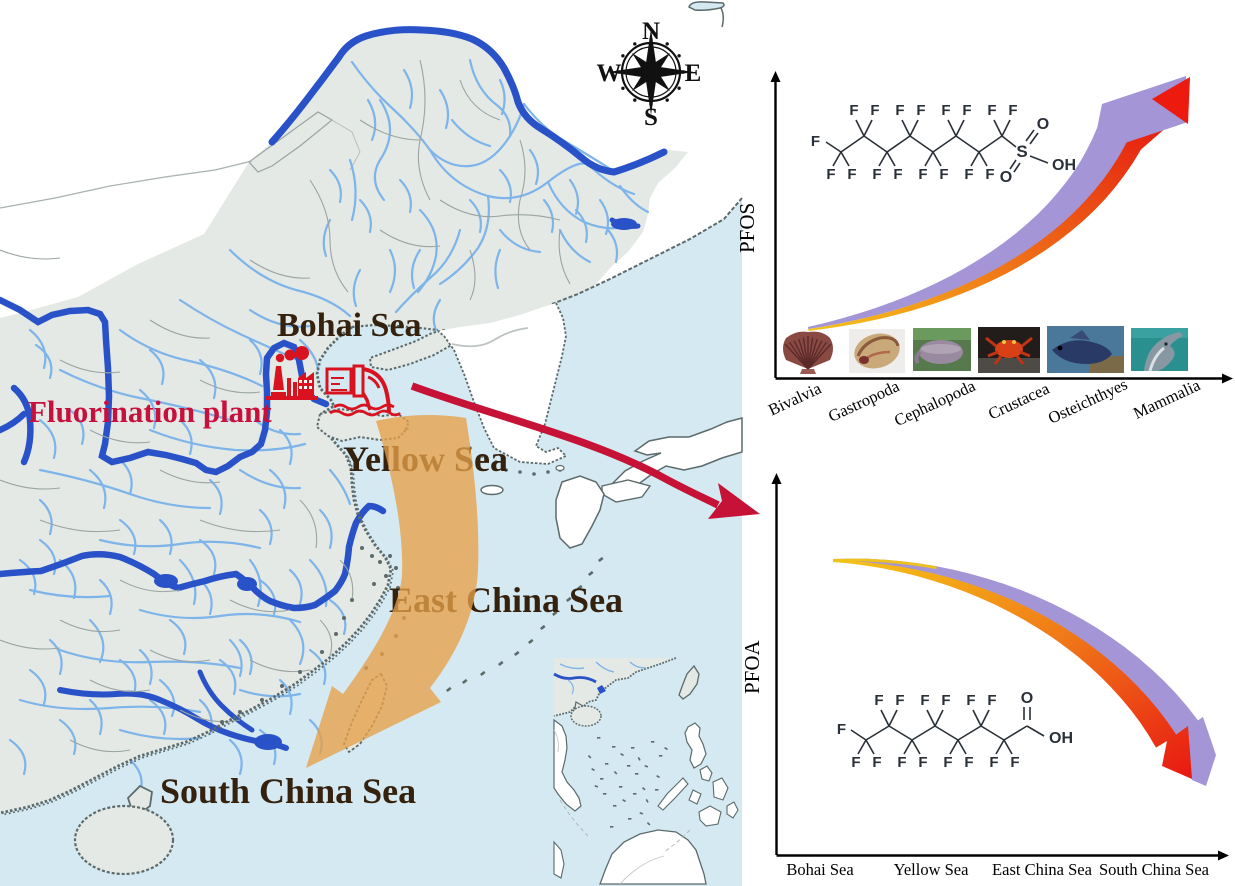 The image size is (1235, 886). I want to click on svg-text: PFOA, so click(752, 666).